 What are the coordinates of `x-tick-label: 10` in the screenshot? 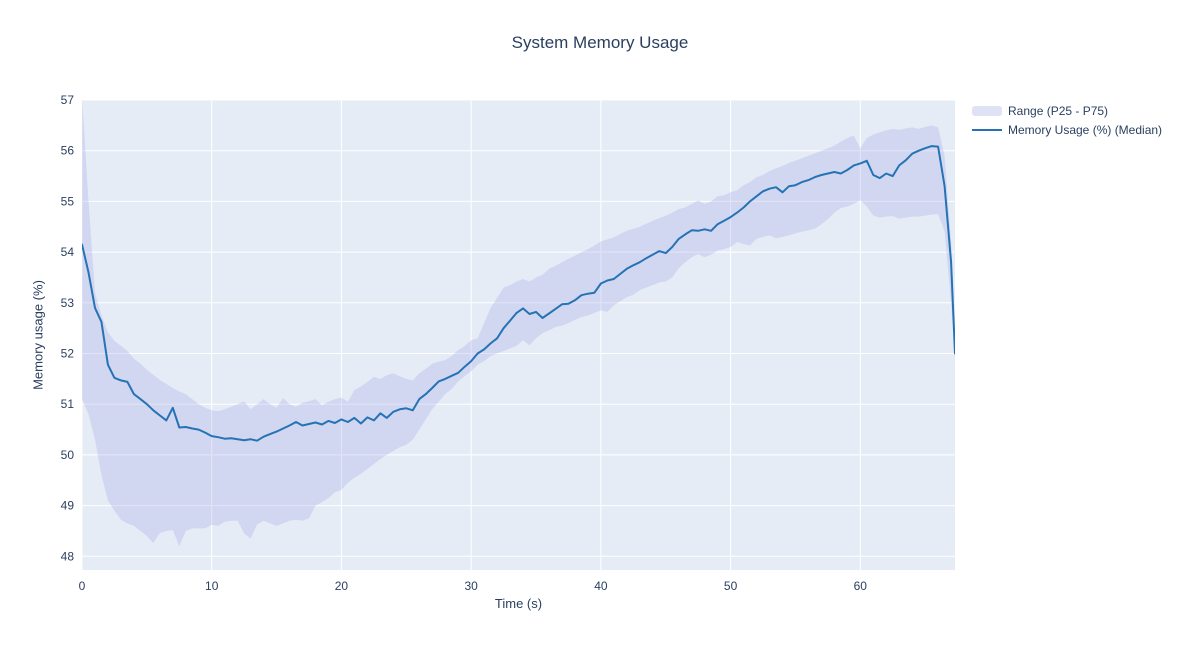 It's located at (212, 586).